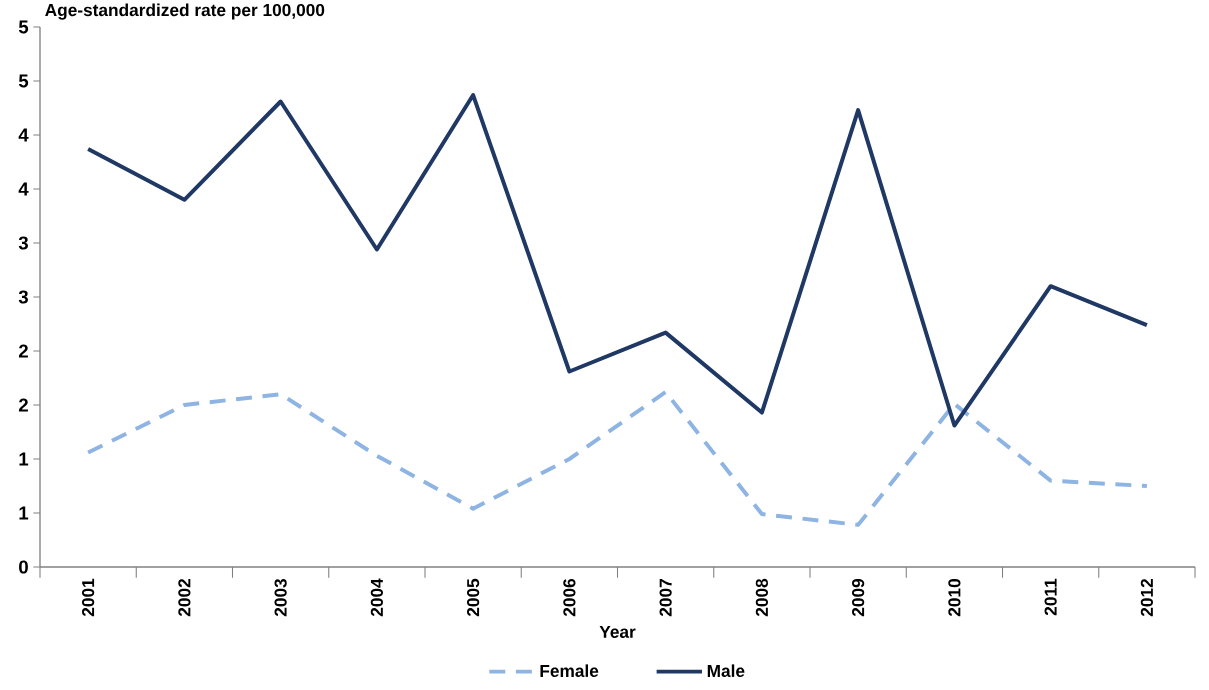 The width and height of the screenshot is (1209, 690). What do you see at coordinates (473, 597) in the screenshot?
I see `x-tick-label: 2005` at bounding box center [473, 597].